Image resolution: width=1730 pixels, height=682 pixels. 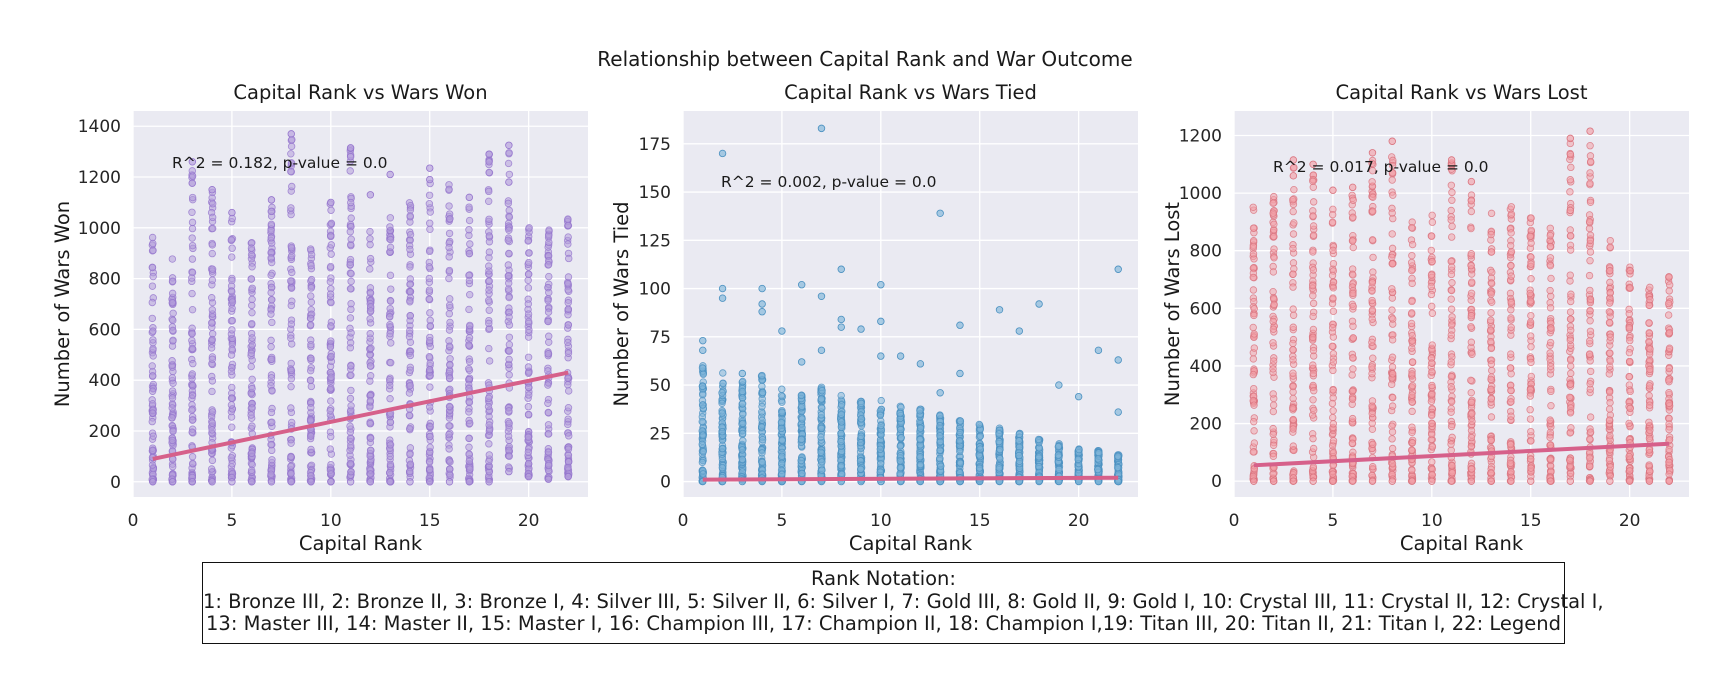 I want to click on y-tick-label: 800, so click(x=1206, y=252).